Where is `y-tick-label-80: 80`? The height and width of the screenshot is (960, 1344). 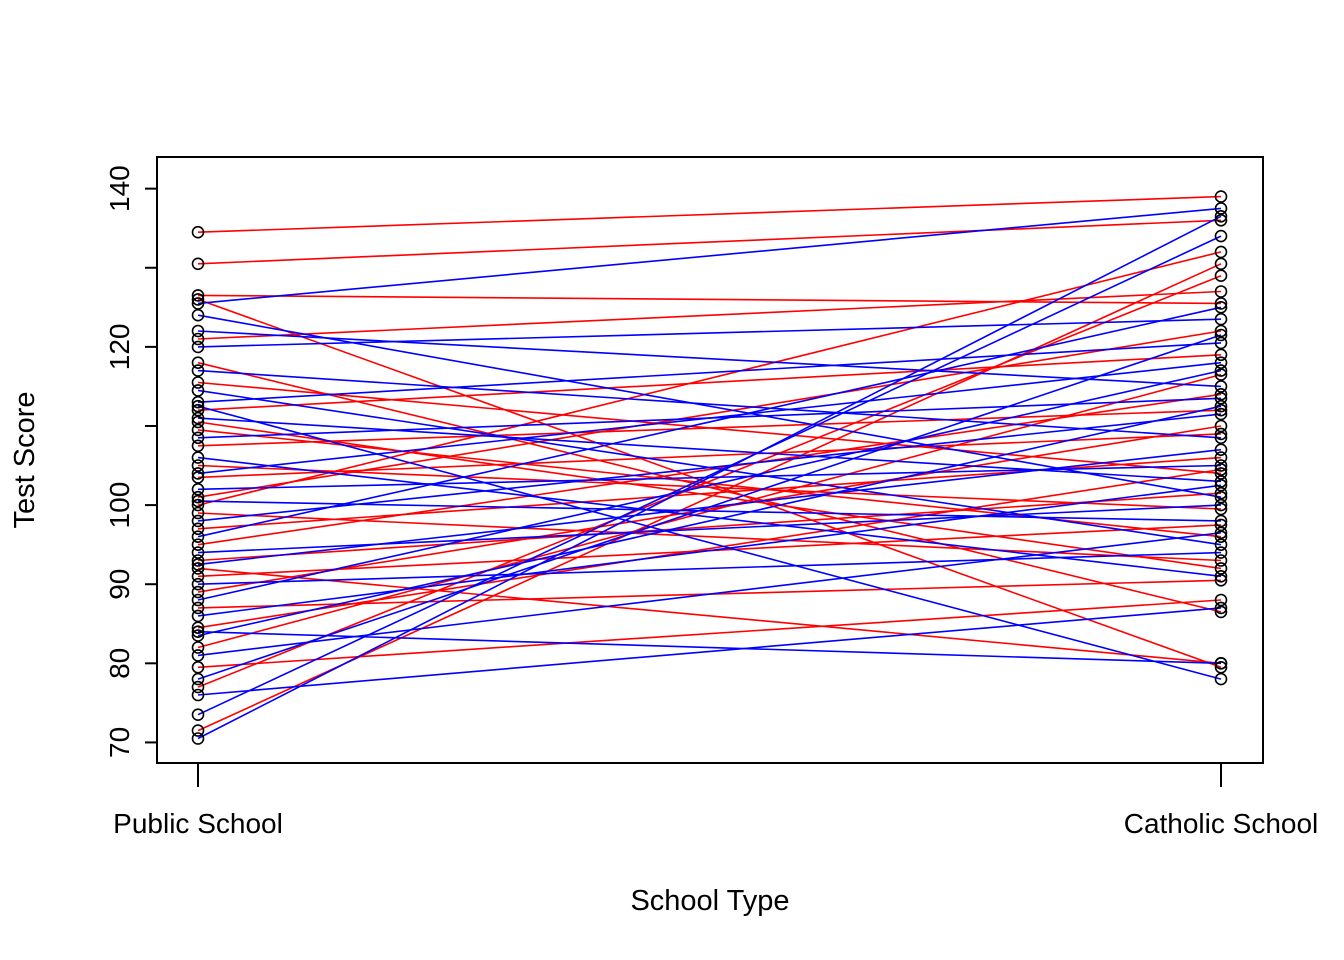
y-tick-label-80: 80 is located at coordinates (119, 663).